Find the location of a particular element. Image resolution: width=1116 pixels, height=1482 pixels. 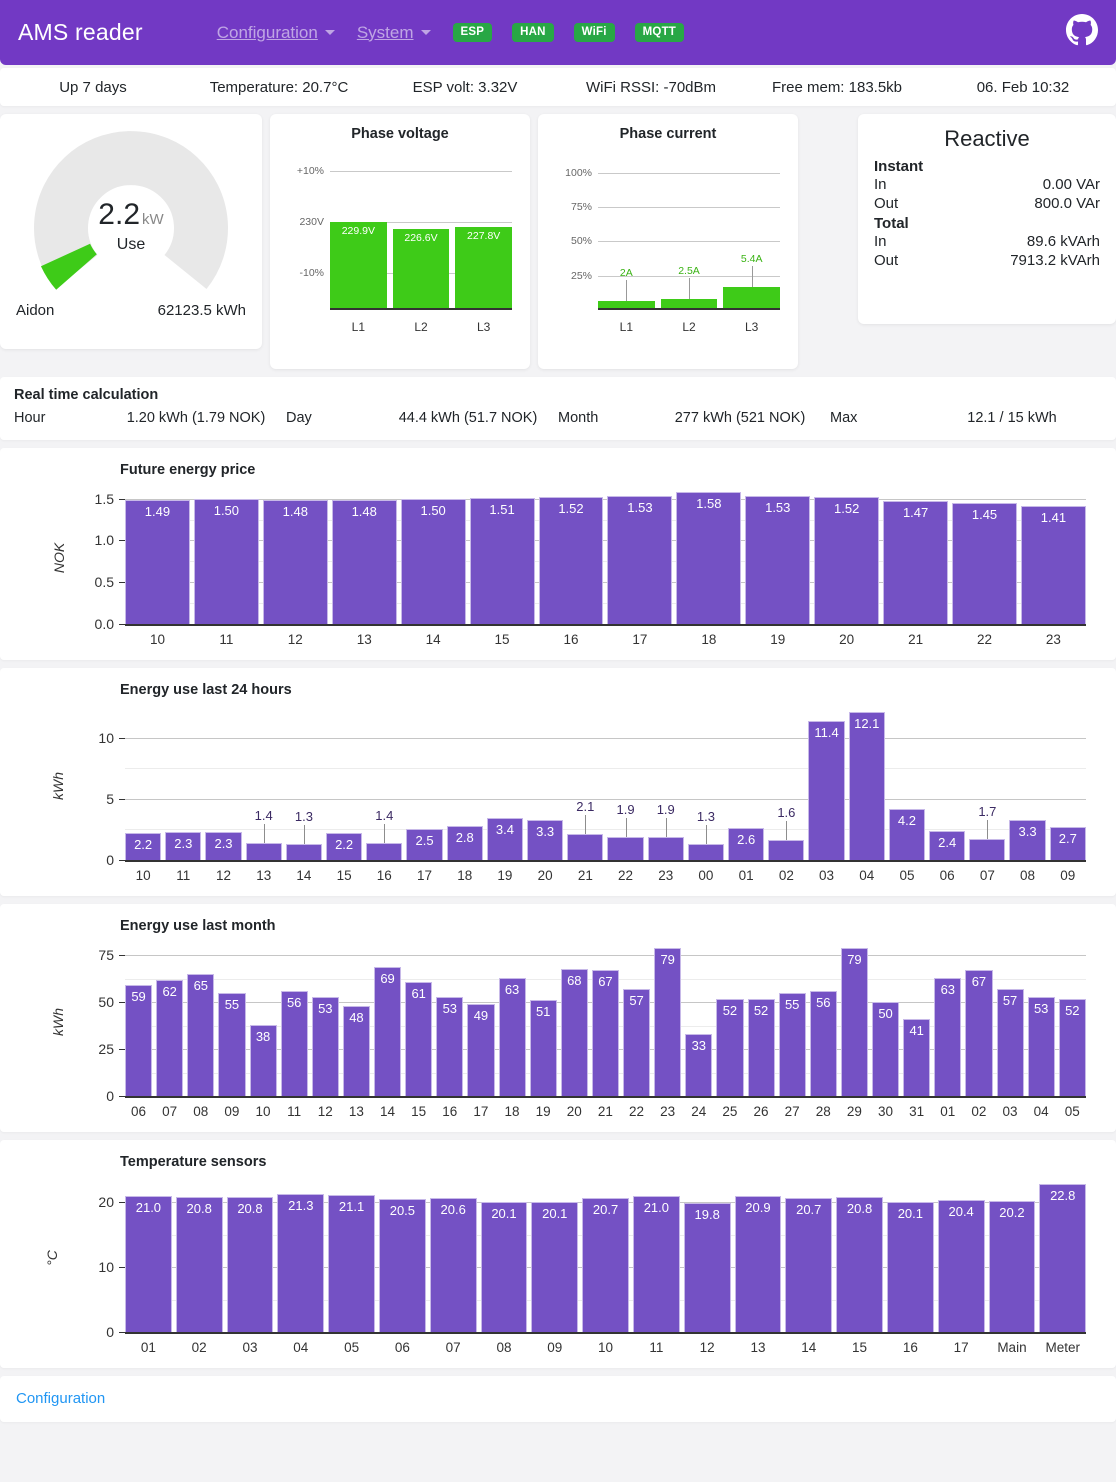

nav-menu-configuration: Configuration is located at coordinates (276, 33).